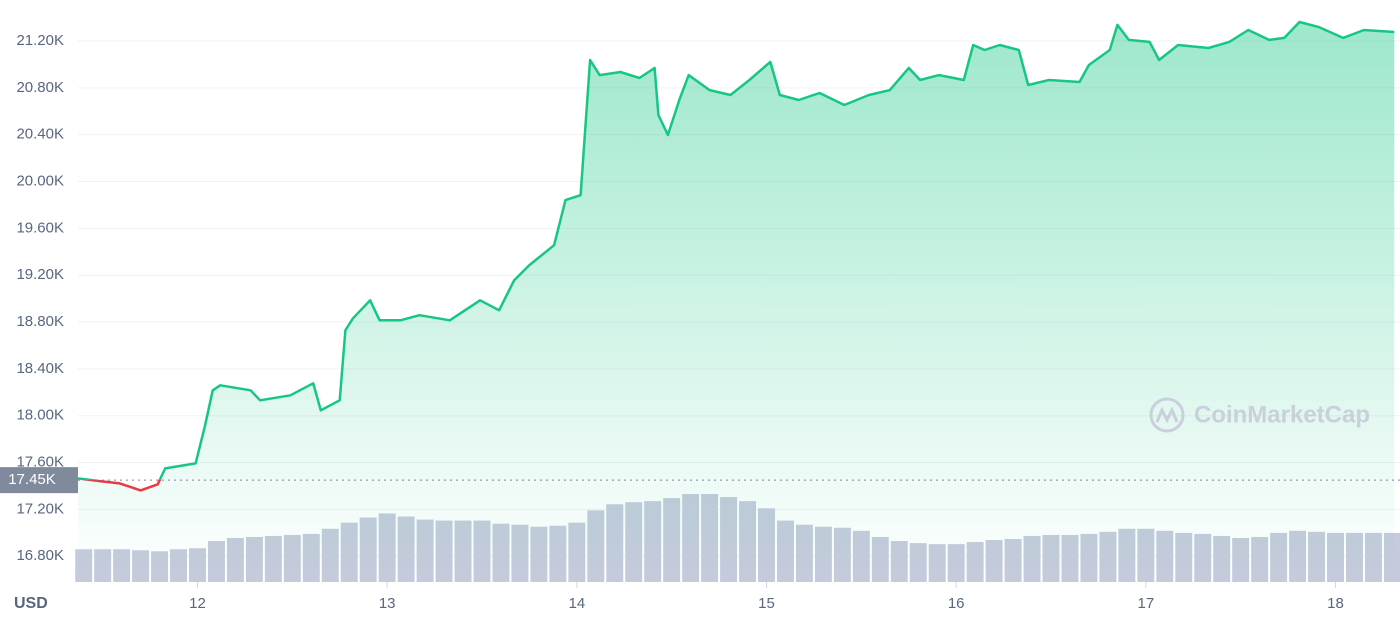  Describe the element at coordinates (576, 603) in the screenshot. I see `x-tick-label: 14` at that location.